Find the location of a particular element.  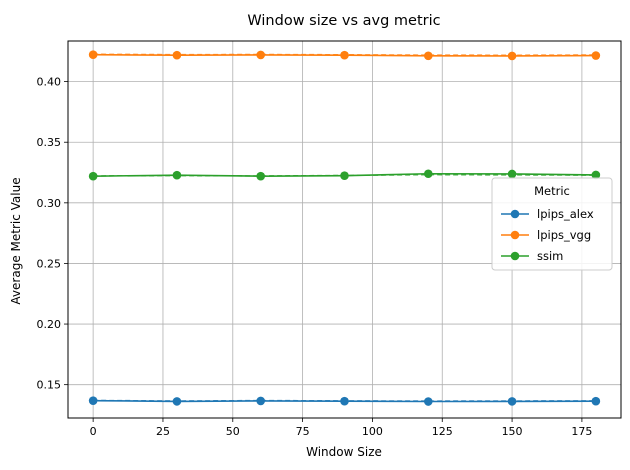

x-tick-label: 0 is located at coordinates (93, 431).